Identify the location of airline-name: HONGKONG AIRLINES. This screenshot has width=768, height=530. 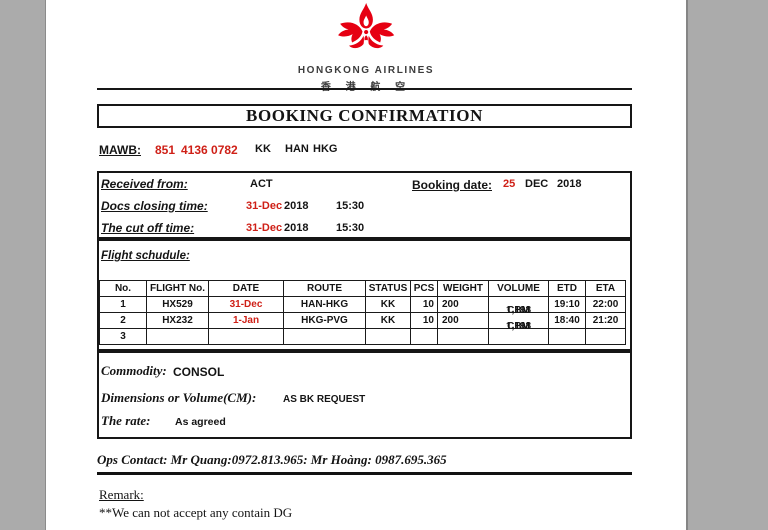
(366, 70).